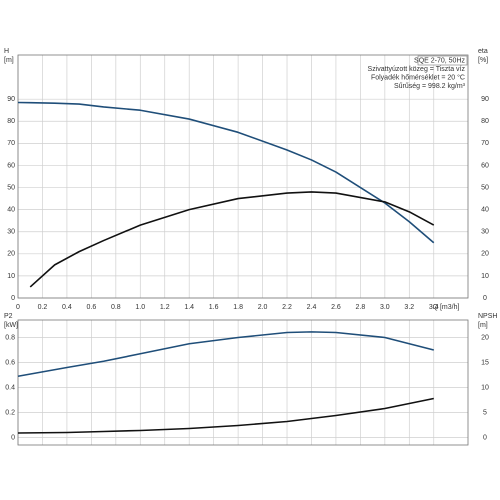 Image resolution: width=500 pixels, height=500 pixels. Describe the element at coordinates (11, 99) in the screenshot. I see `y-tick-label: 90` at that location.